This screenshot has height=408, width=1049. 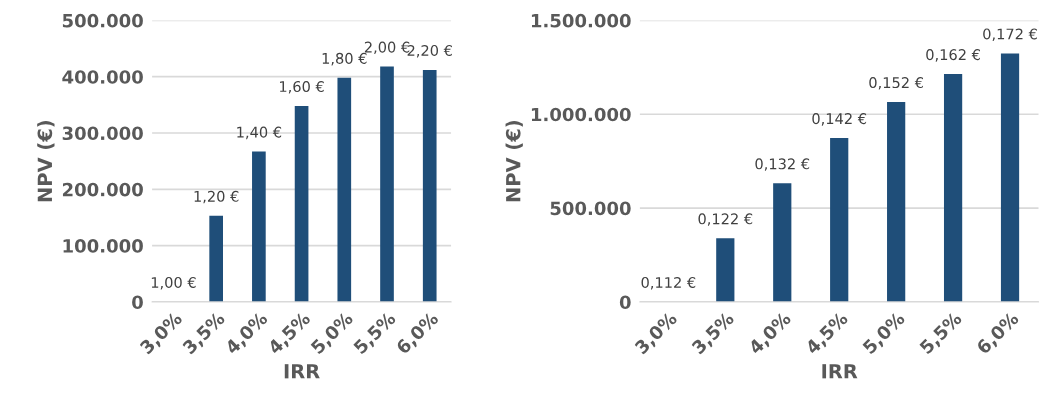 What do you see at coordinates (782, 164) in the screenshot?
I see `annotation: 0,132 €` at bounding box center [782, 164].